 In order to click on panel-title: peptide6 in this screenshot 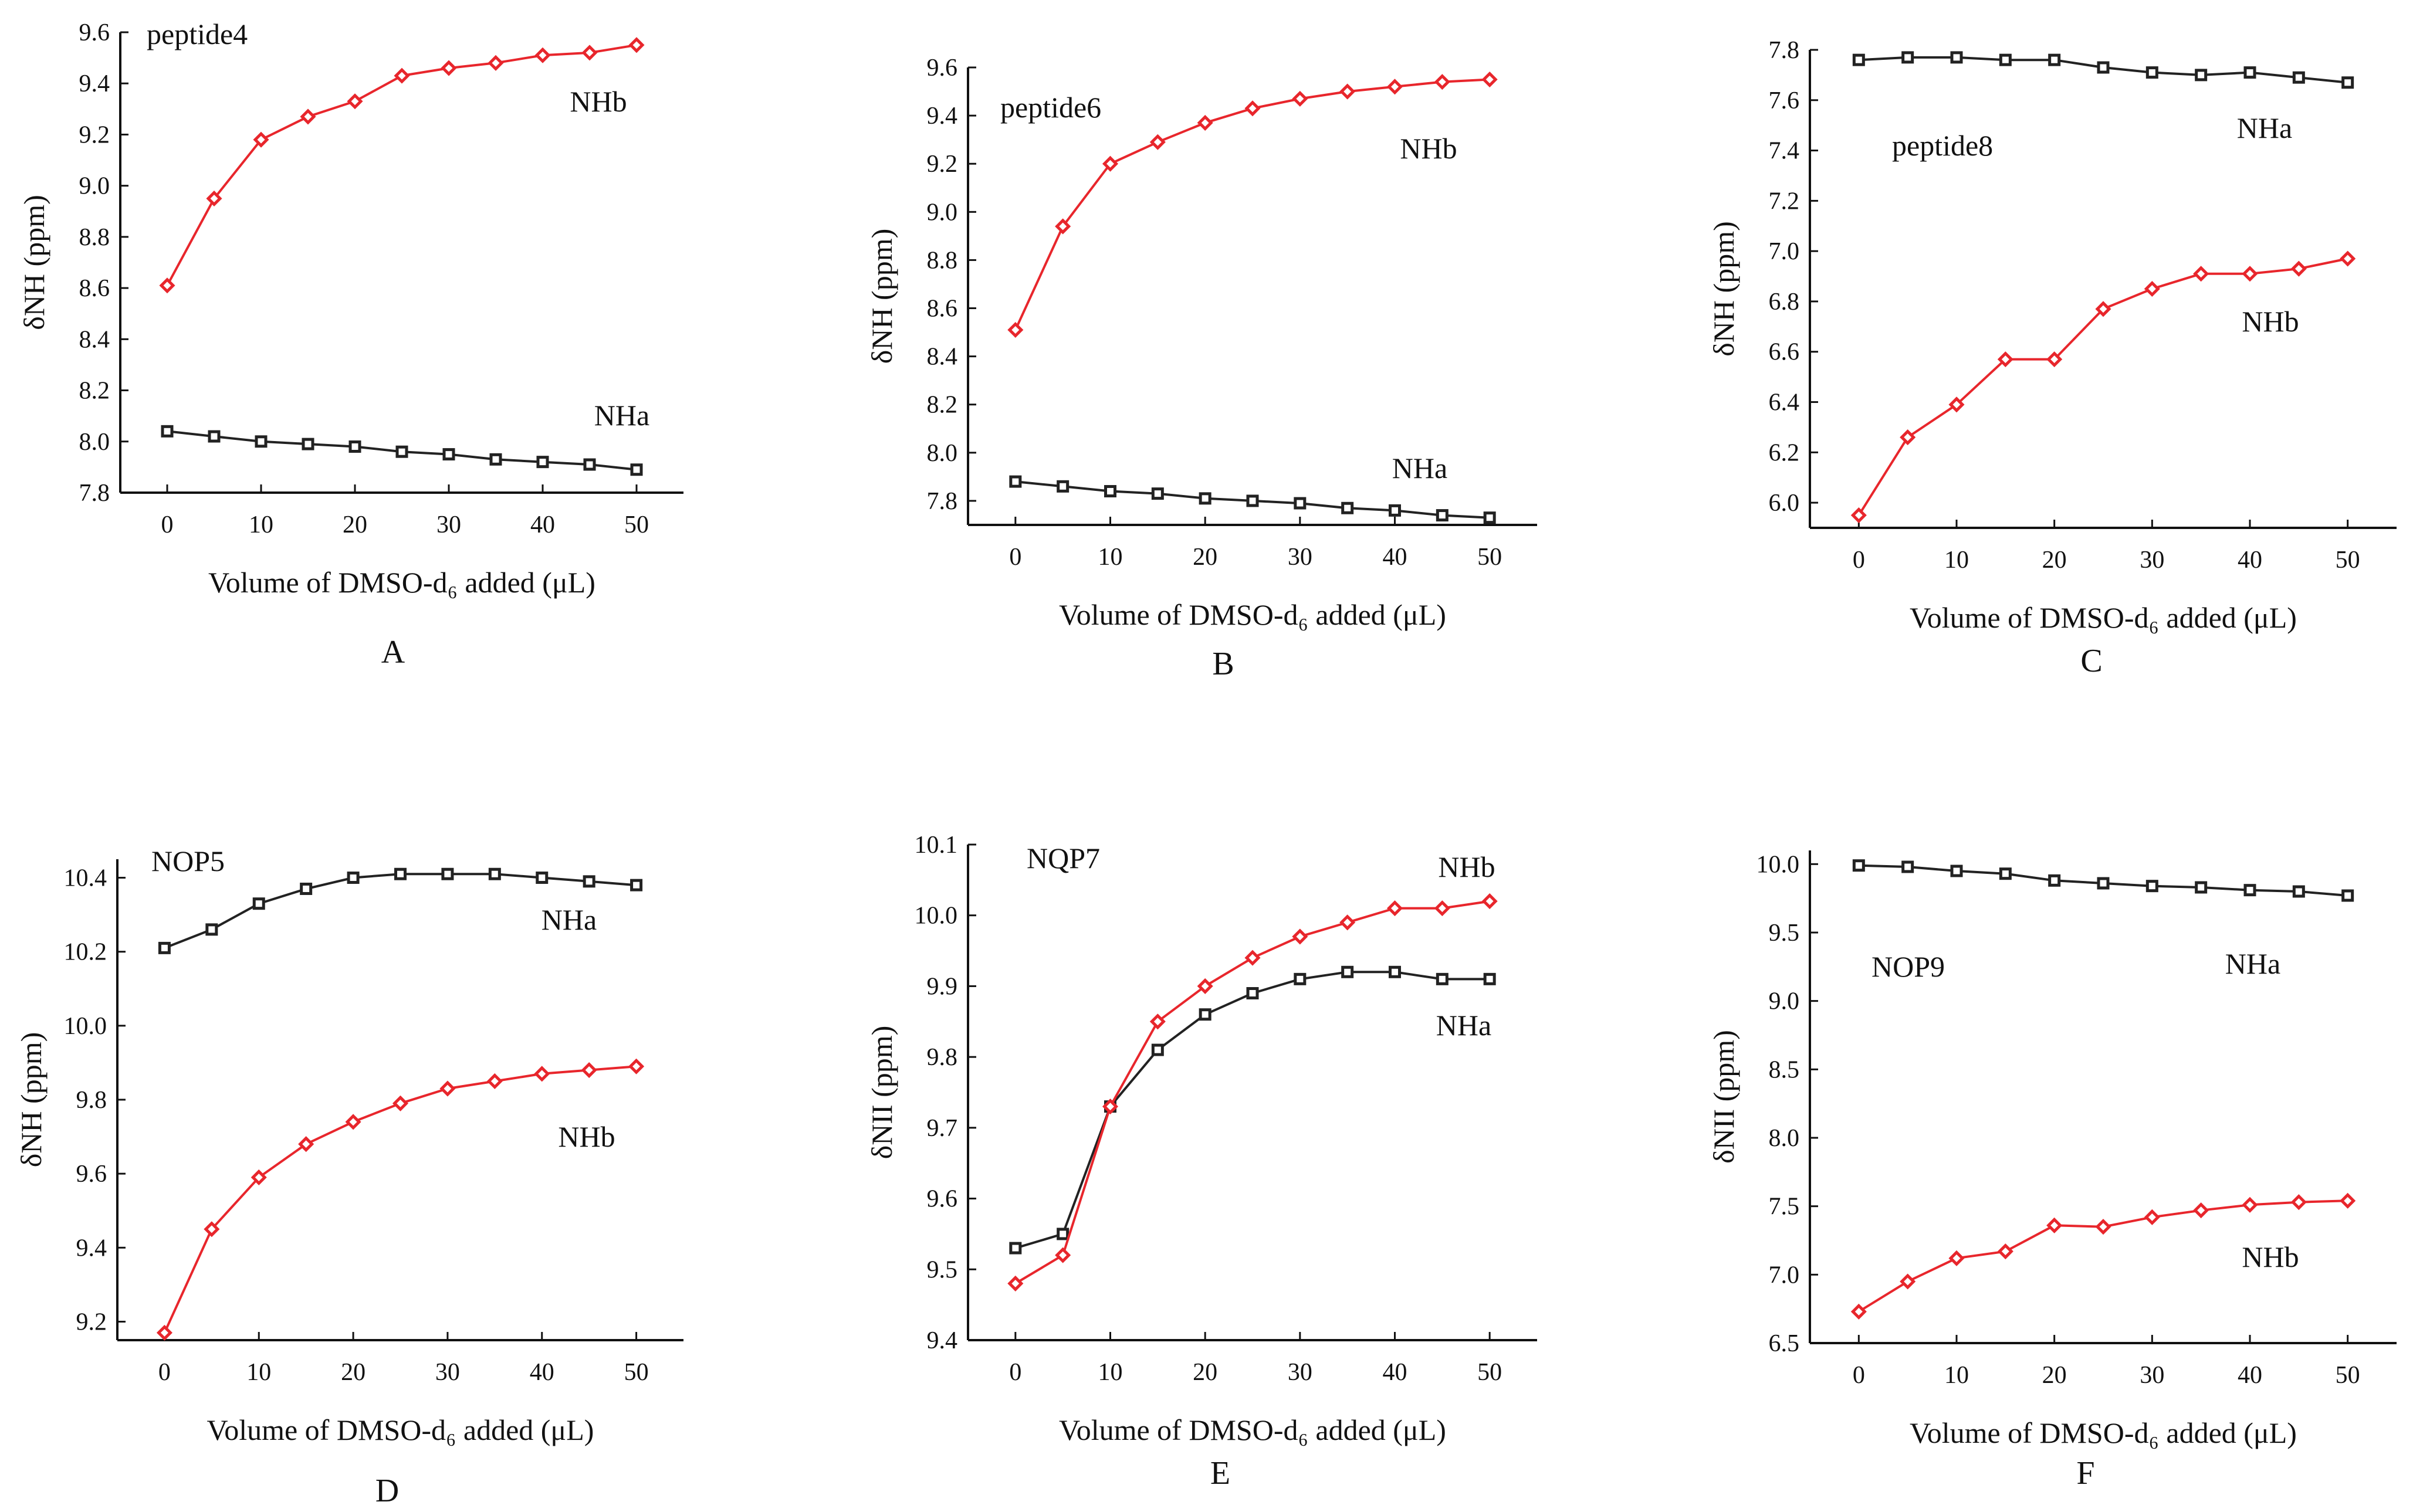, I will do `click(1050, 108)`.